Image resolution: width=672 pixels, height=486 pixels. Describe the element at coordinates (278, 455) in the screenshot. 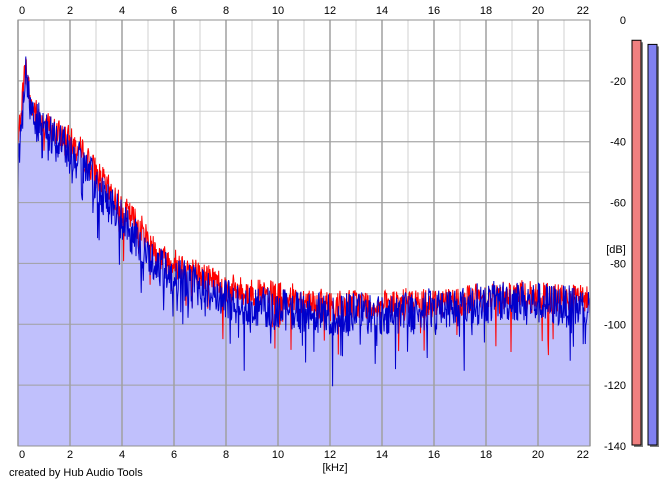

I see `x-tick-label-bottom: 10` at that location.